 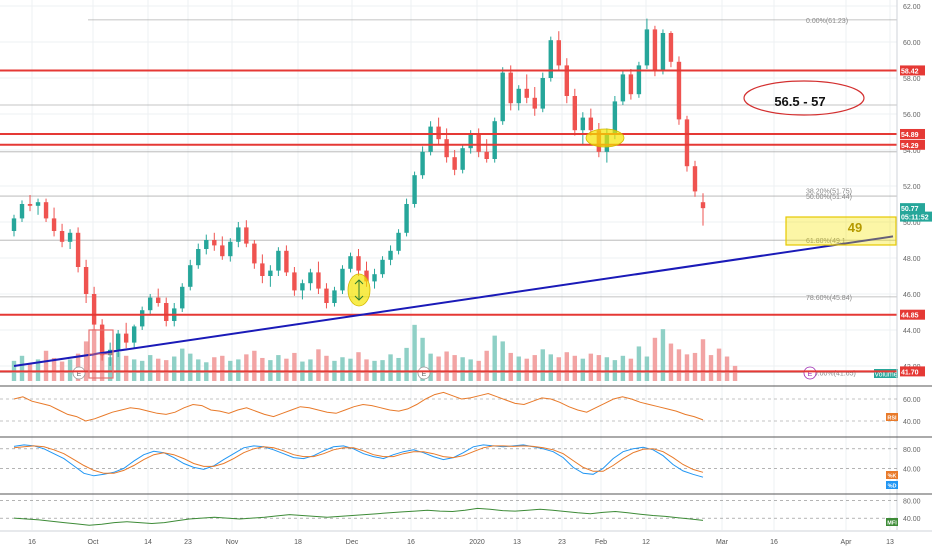 What do you see at coordinates (605, 138) in the screenshot?
I see `highlight-ellipse` at bounding box center [605, 138].